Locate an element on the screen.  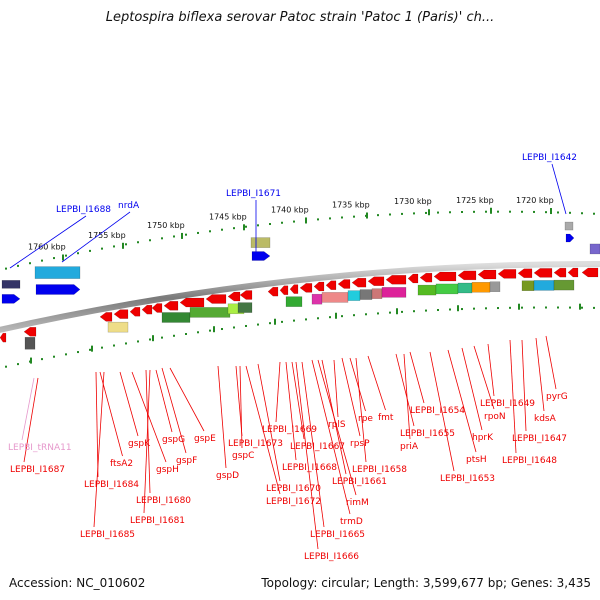
gene-label: trmD is located at coordinates (351, 522).